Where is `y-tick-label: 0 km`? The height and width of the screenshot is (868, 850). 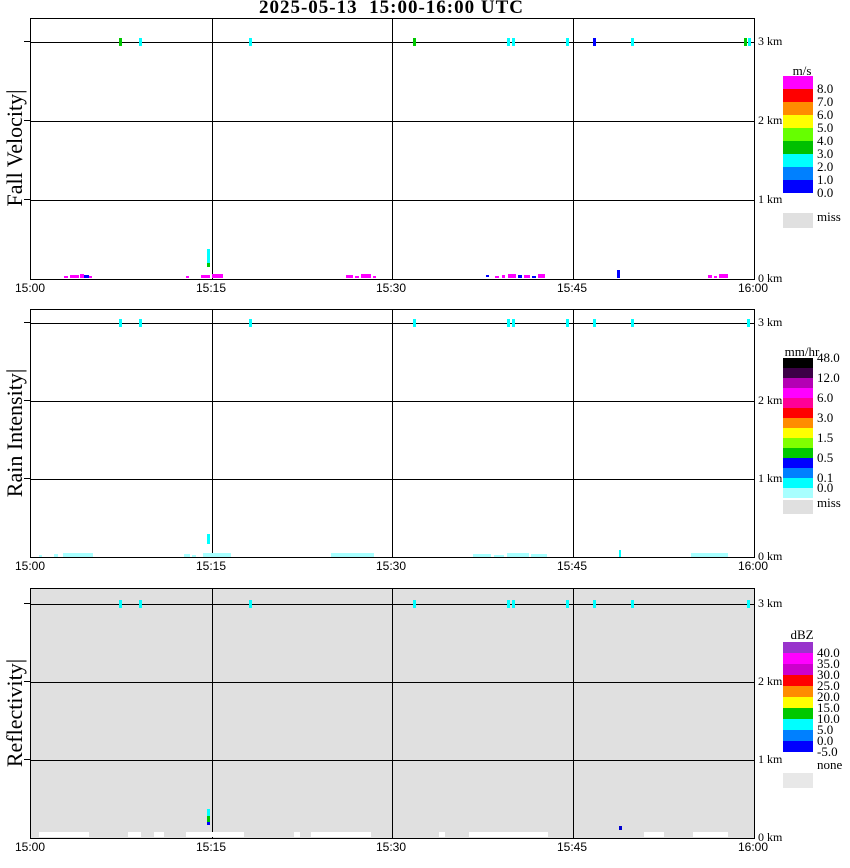
y-tick-label: 0 km is located at coordinates (770, 278).